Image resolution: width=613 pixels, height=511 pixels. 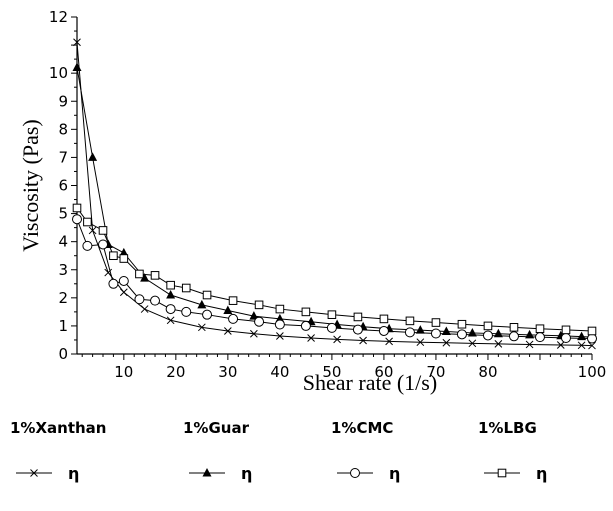 I want to click on y-tick-label: 2, so click(x=63, y=298).